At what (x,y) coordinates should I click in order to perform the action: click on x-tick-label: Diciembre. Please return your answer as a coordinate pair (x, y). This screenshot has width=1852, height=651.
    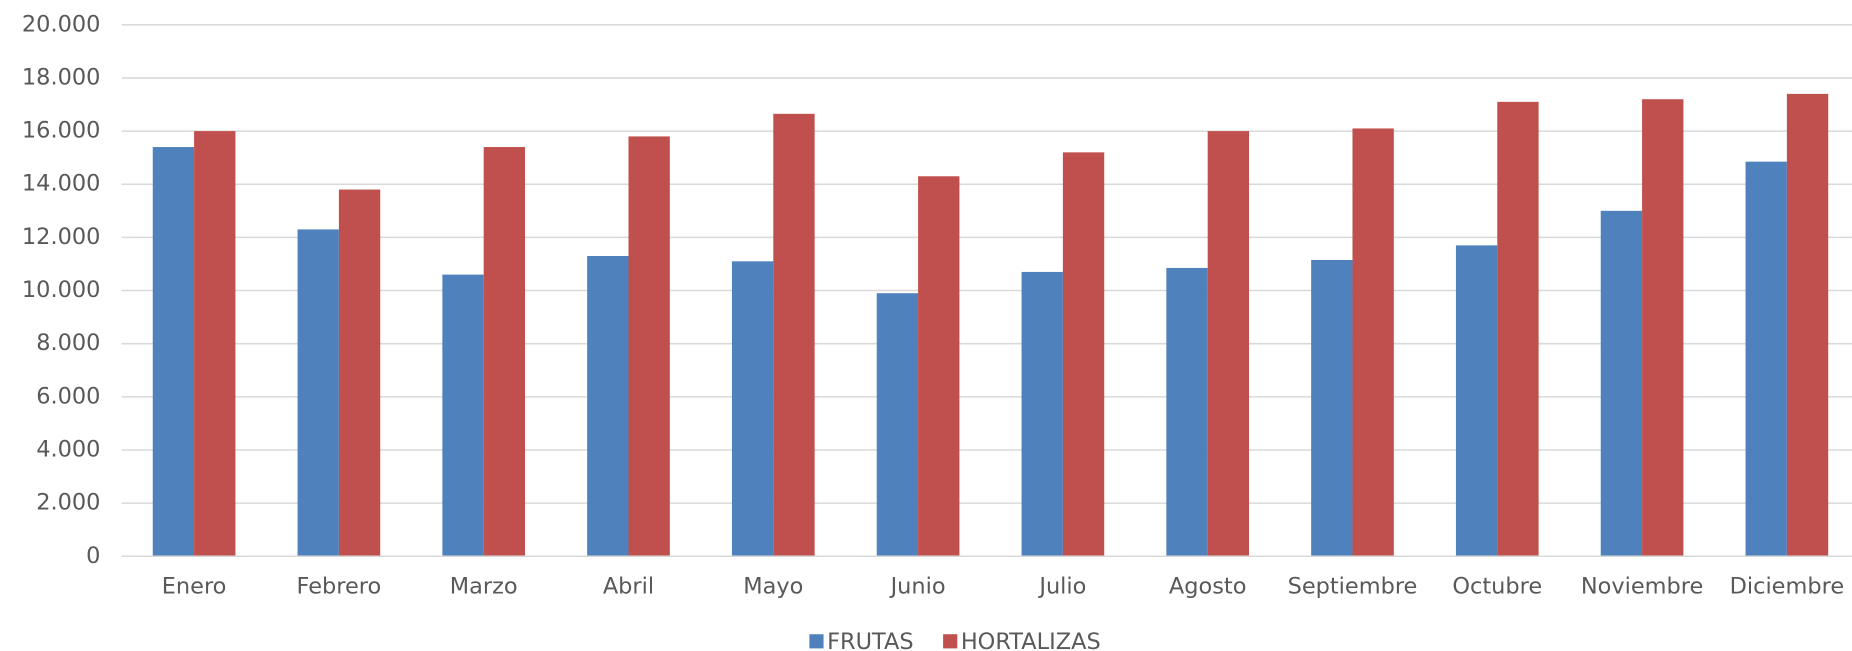
    Looking at the image, I should click on (1787, 586).